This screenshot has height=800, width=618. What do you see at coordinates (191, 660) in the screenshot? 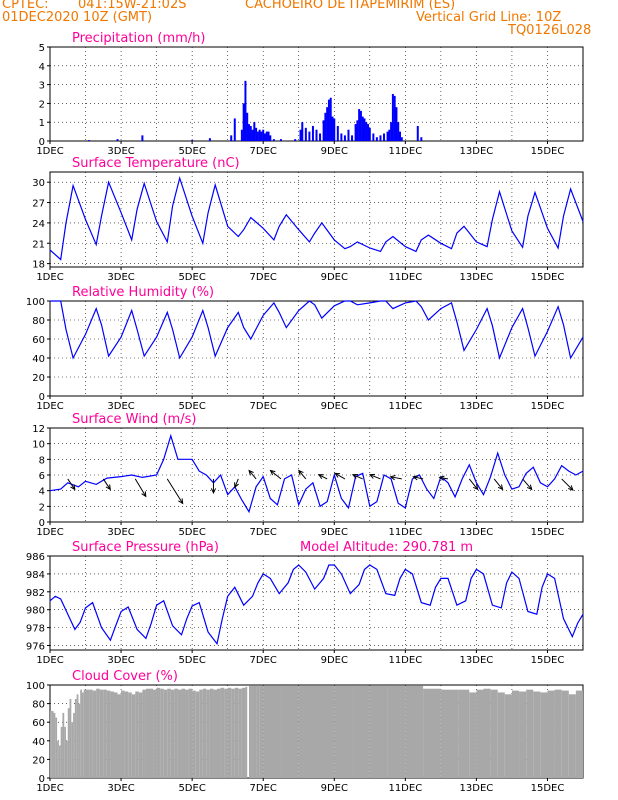
I see `xtick-label-pres: 5DEC` at bounding box center [191, 660].